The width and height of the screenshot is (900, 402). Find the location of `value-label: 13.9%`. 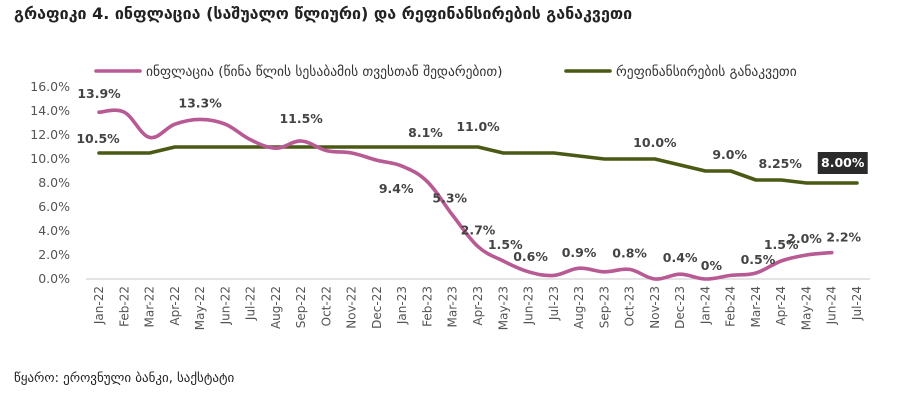

value-label: 13.9% is located at coordinates (99, 93).